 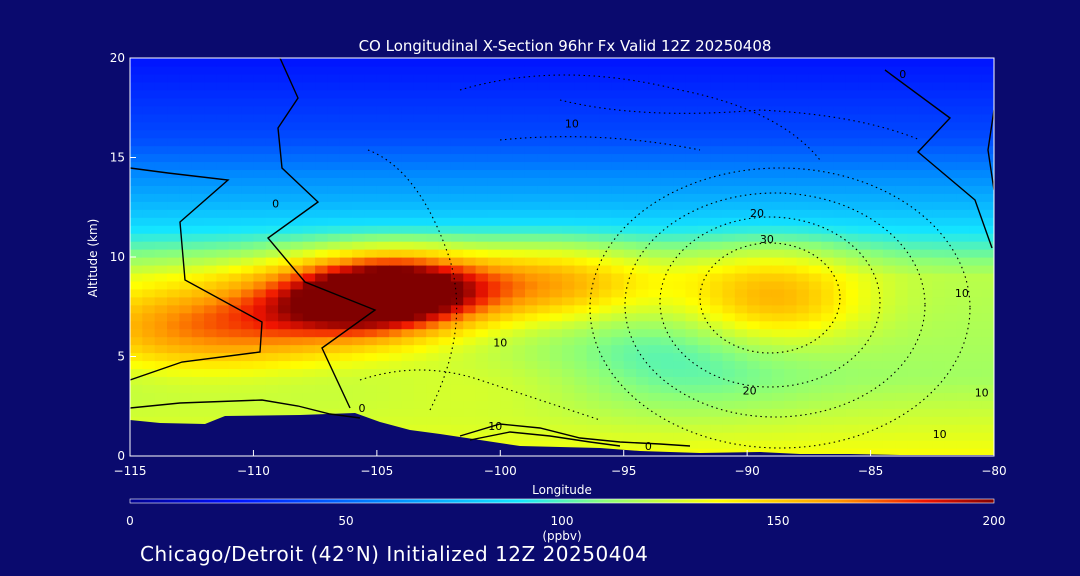 What do you see at coordinates (618, 237) in the screenshot?
I see `heatmap-cell-2016` at bounding box center [618, 237].